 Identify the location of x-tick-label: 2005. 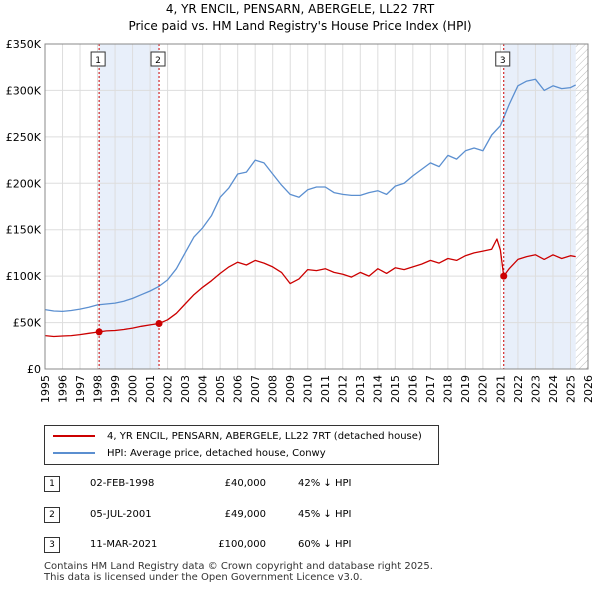
(220, 389).